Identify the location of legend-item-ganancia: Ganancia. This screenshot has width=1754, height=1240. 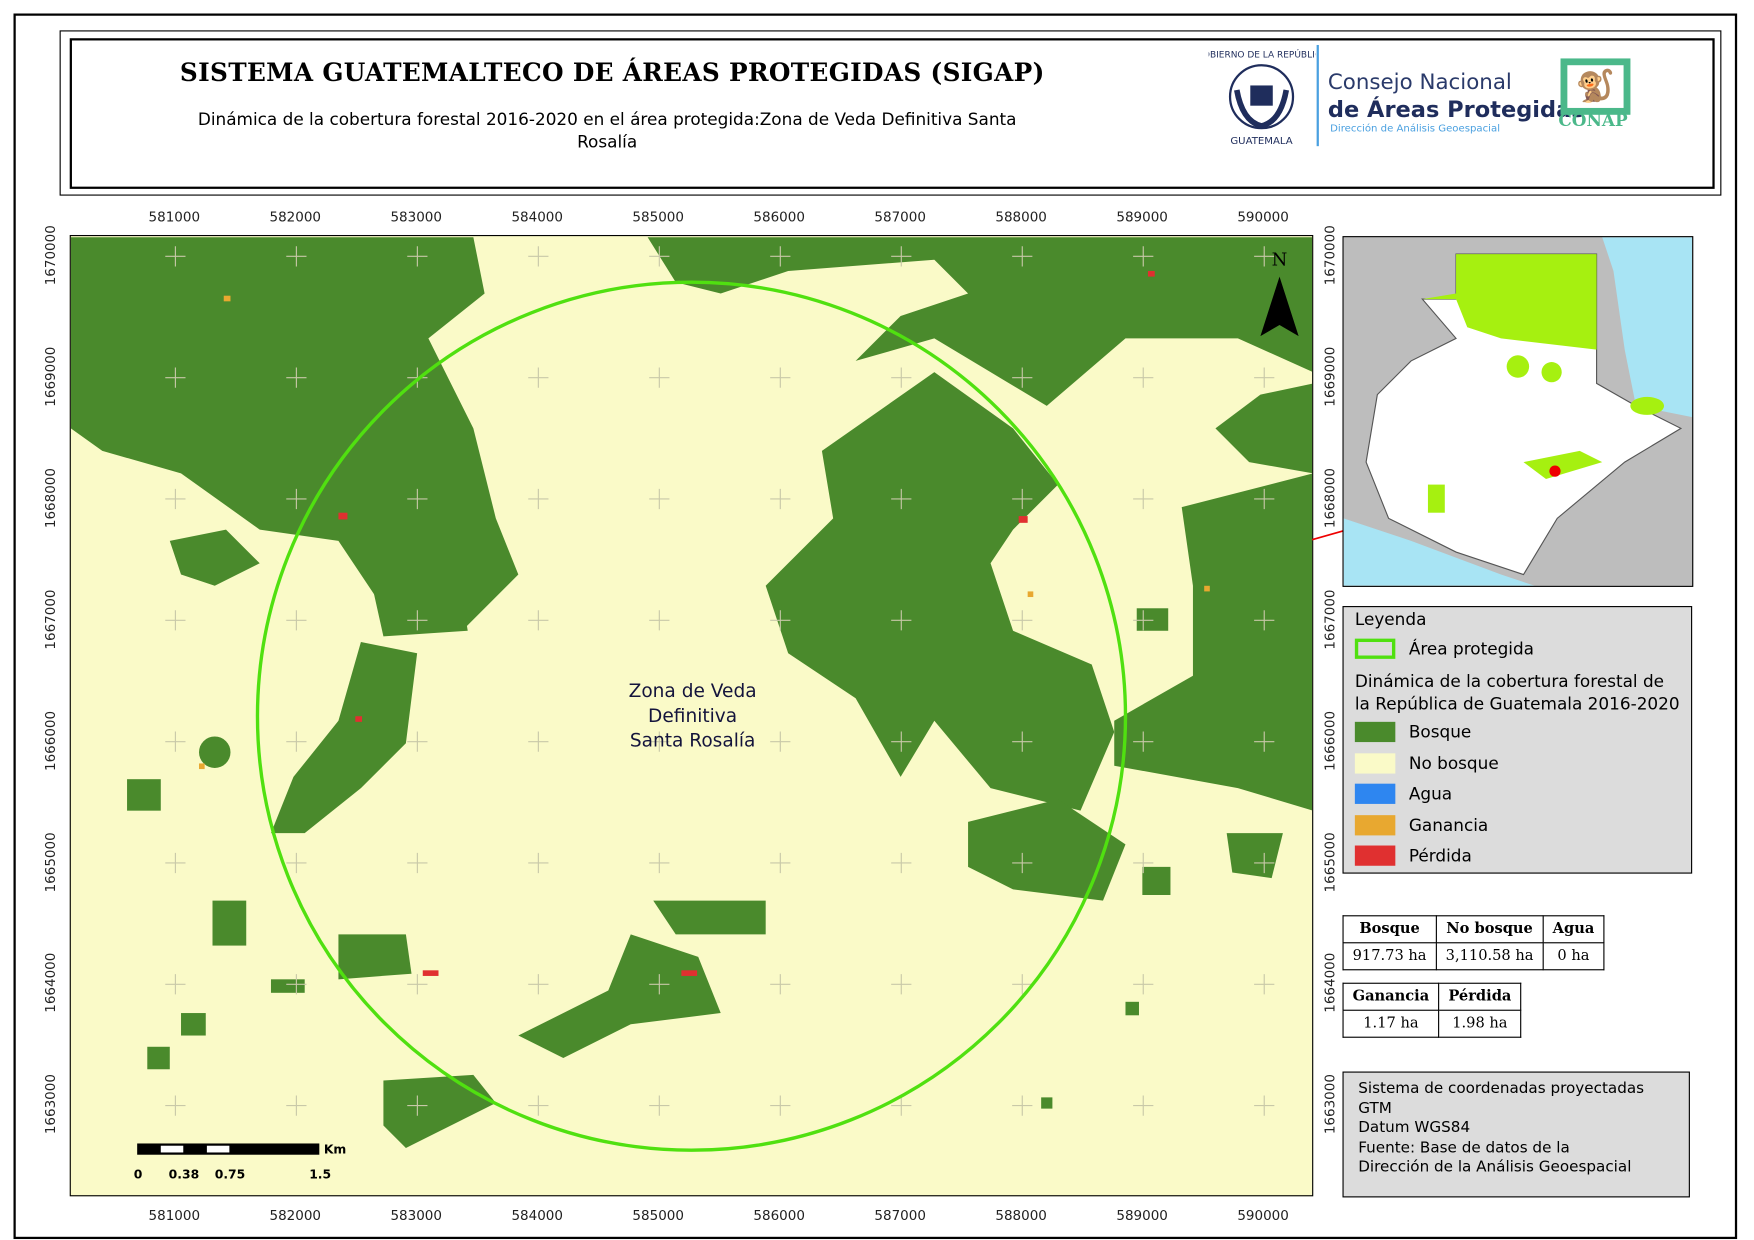
(1421, 824).